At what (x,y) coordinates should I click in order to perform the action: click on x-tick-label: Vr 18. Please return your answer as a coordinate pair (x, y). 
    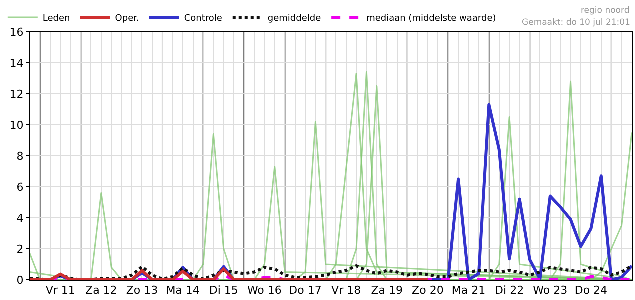
    Looking at the image, I should click on (347, 291).